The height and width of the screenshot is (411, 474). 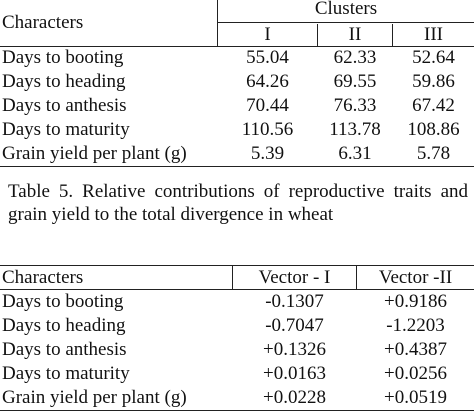 I want to click on table4-header-cluster-2: II, so click(x=355, y=34).